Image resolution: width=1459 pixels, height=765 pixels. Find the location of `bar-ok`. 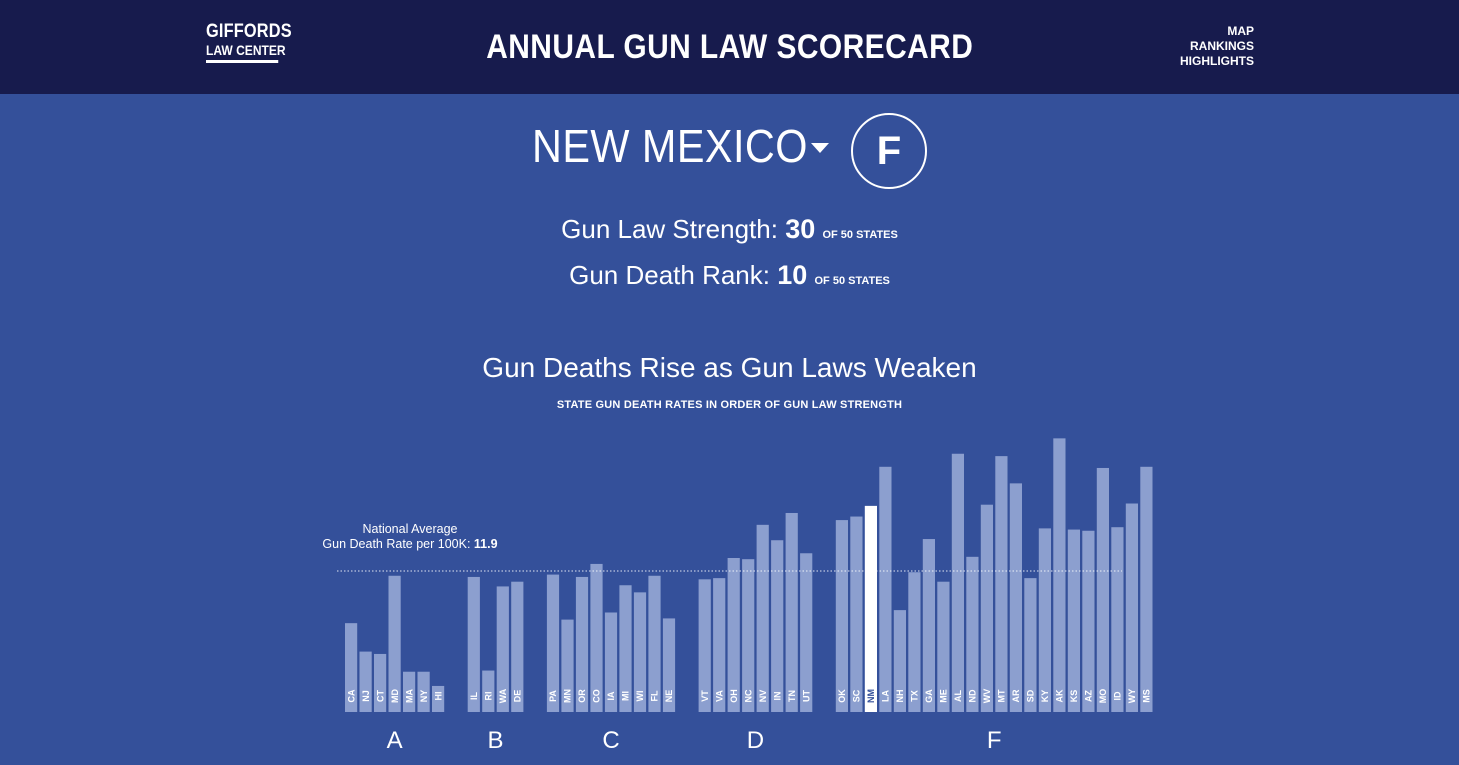

bar-ok is located at coordinates (841, 616).